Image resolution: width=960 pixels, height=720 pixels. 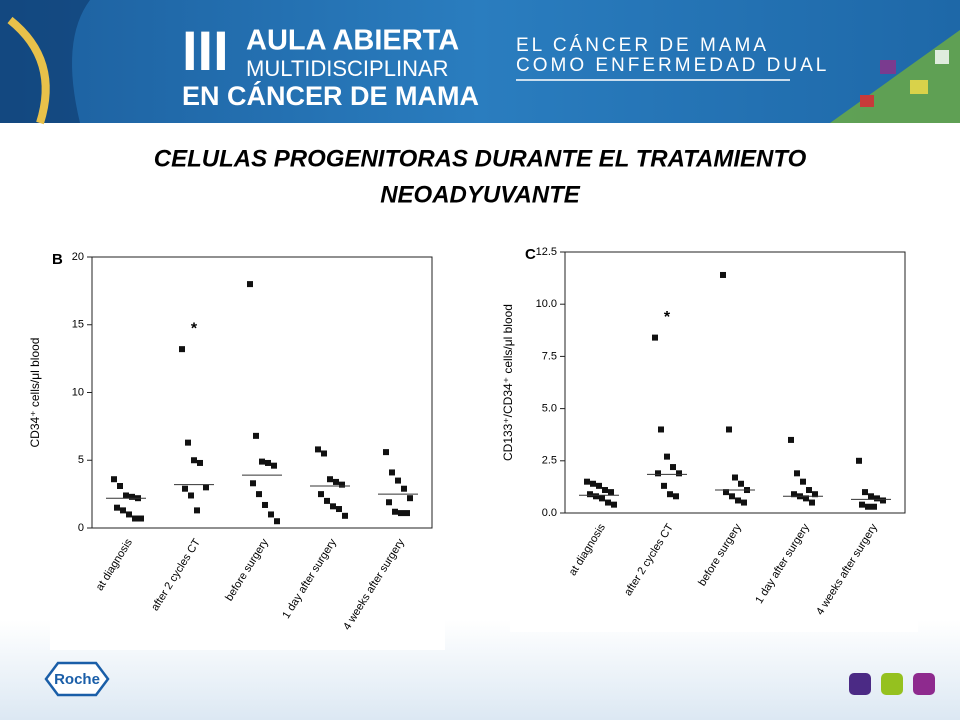 What do you see at coordinates (546, 252) in the screenshot?
I see `y-tick-label: 12.5` at bounding box center [546, 252].